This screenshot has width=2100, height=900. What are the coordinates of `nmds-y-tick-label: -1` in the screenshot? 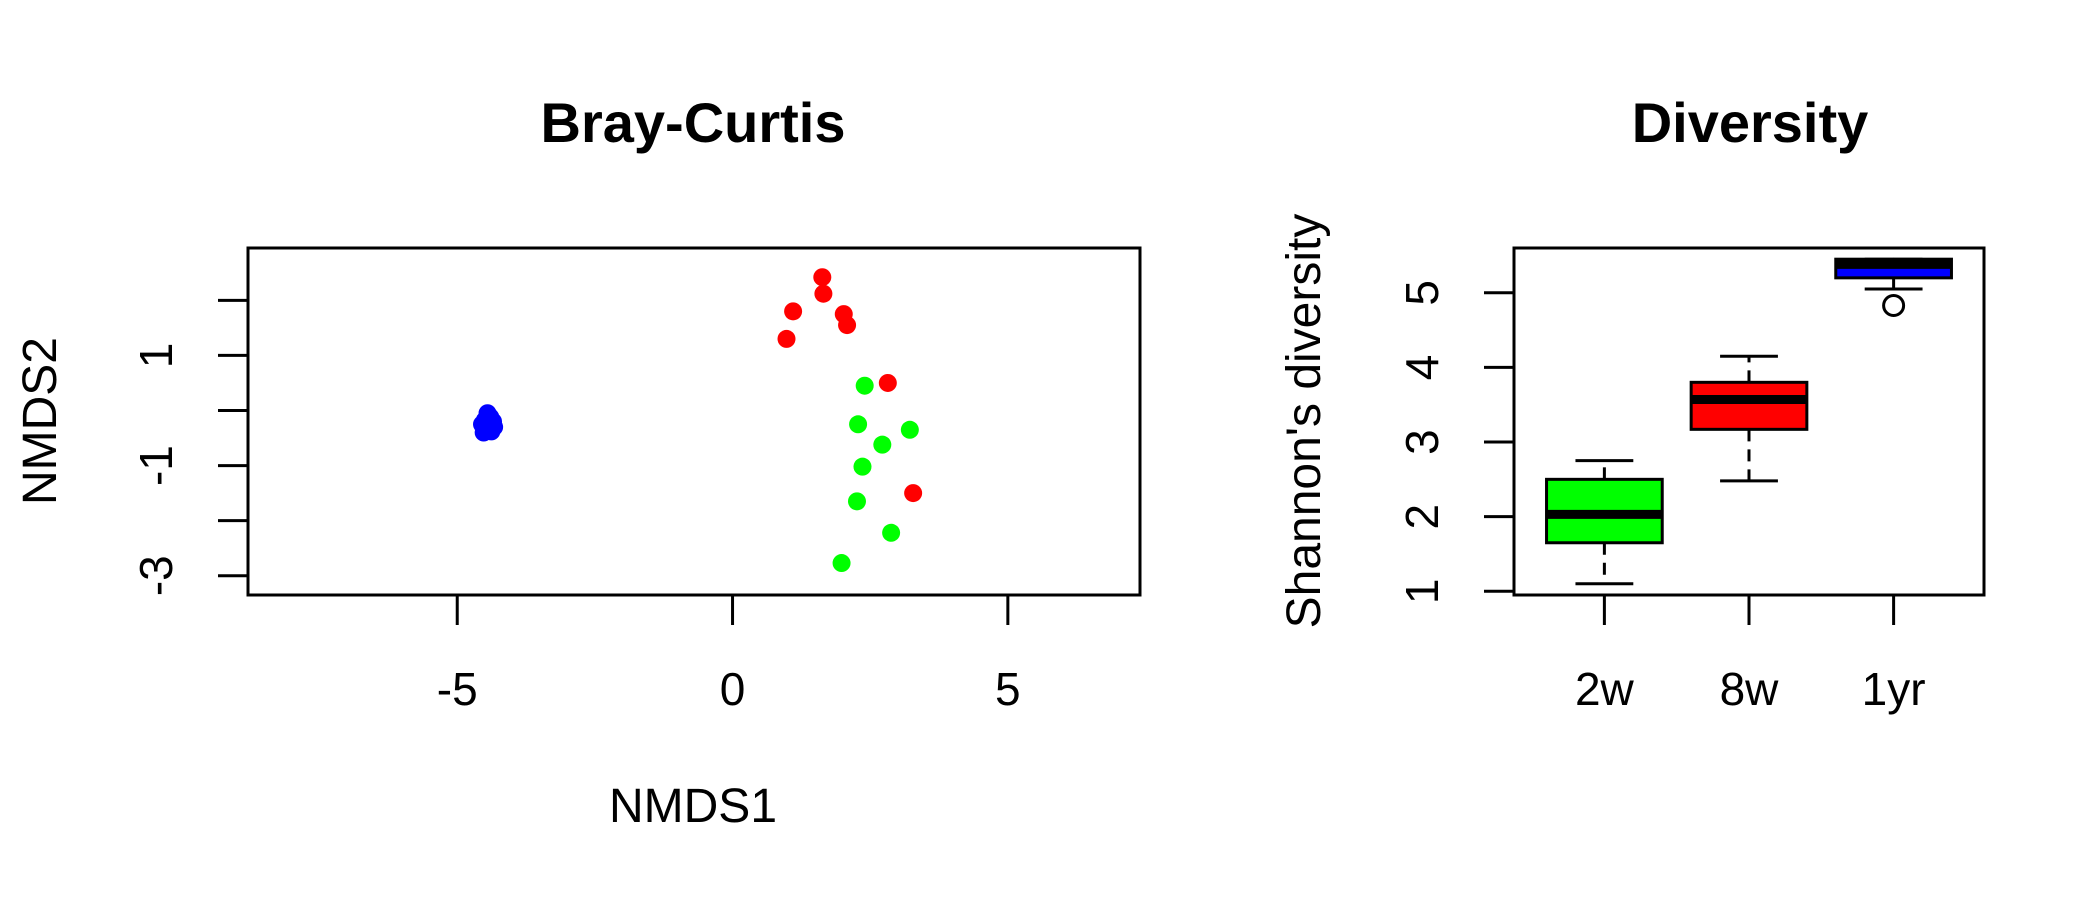 It's located at (156, 465).